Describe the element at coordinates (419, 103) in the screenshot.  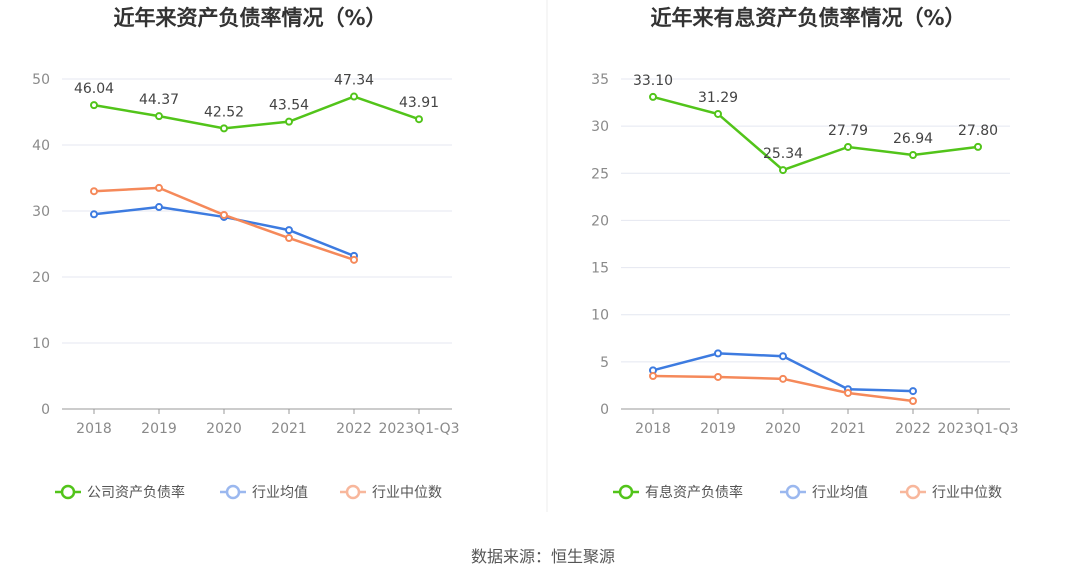
I see `data-label: 43.91` at that location.